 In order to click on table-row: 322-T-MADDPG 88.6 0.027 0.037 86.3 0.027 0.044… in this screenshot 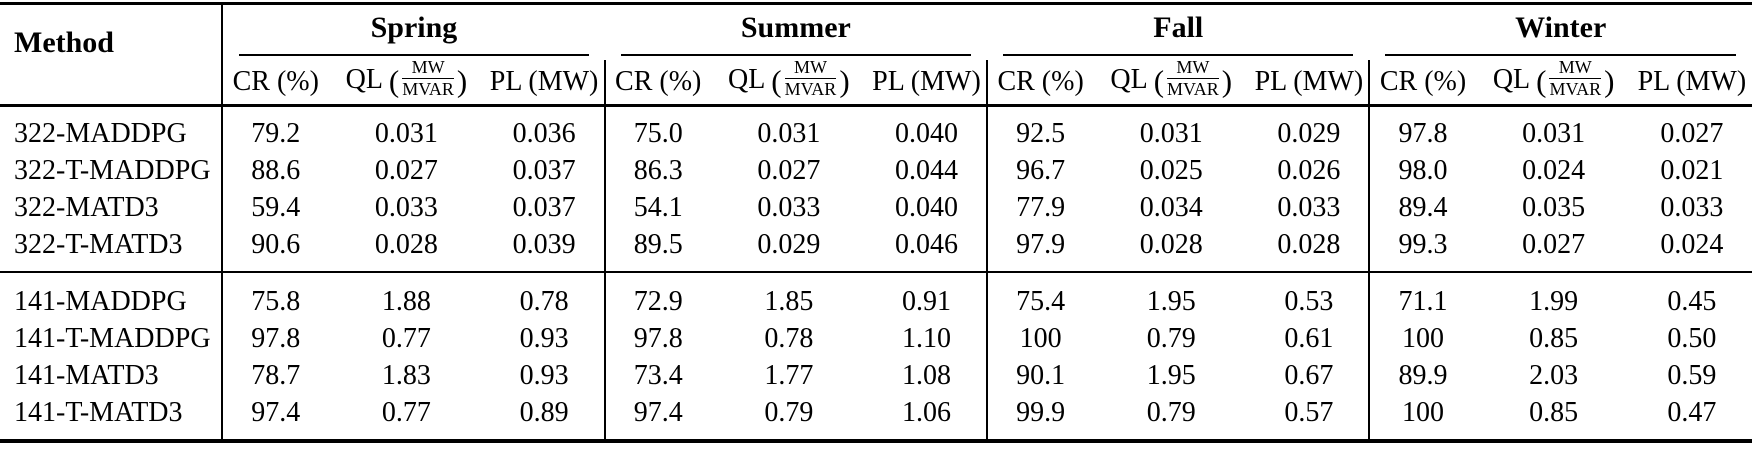, I will do `click(876, 170)`.